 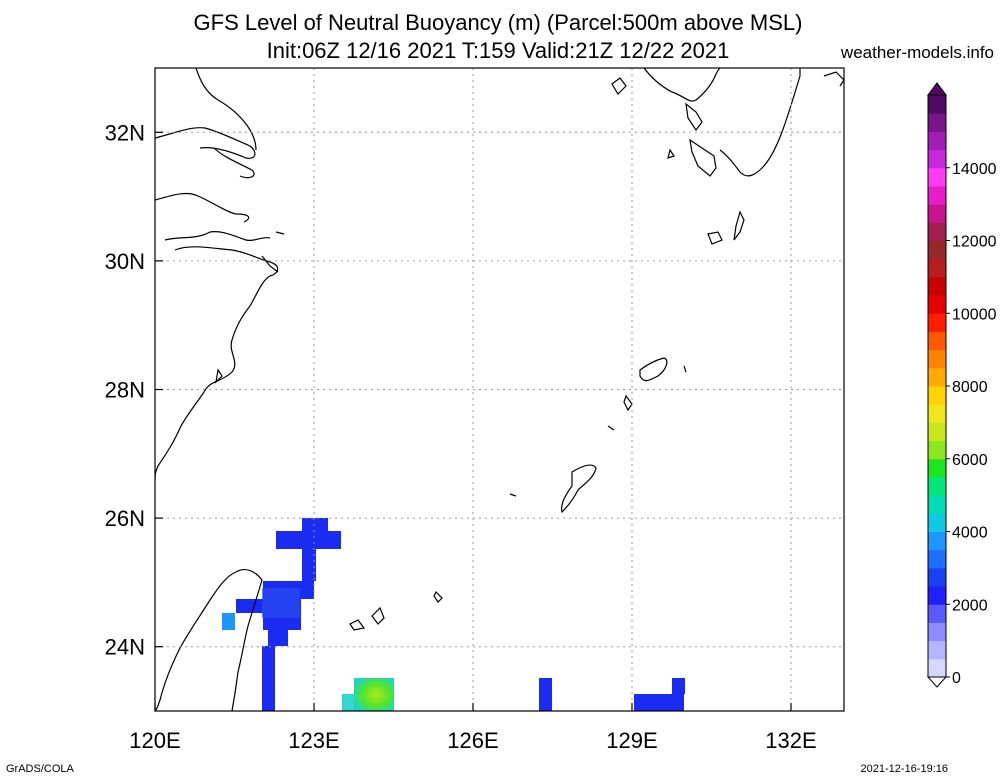 I want to click on latitude-labels: 32N 30N 28N 26N 24N, so click(x=125, y=389).